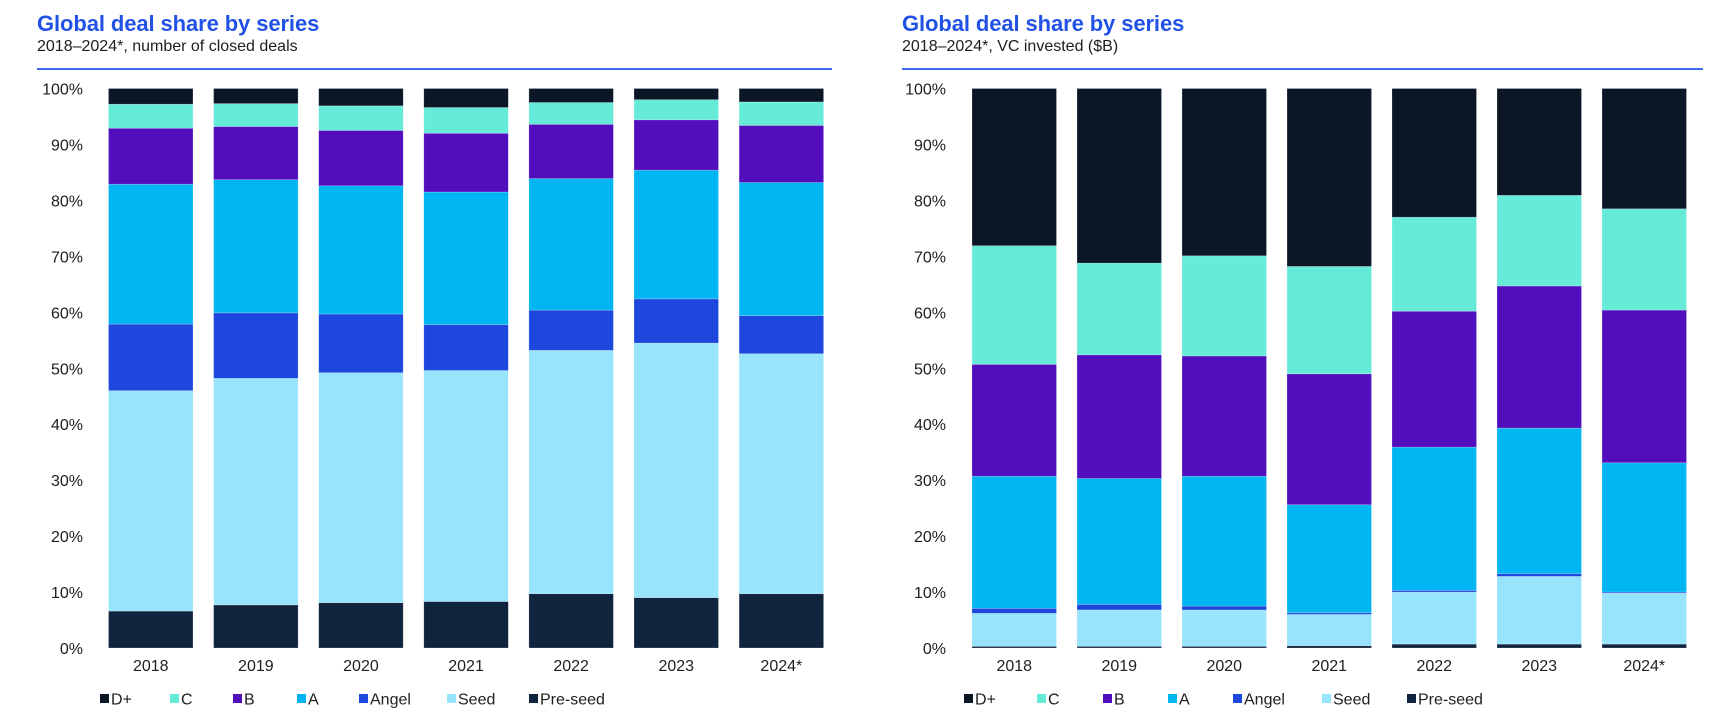 Image resolution: width=1732 pixels, height=723 pixels. I want to click on legend-item-angel: Angel, so click(385, 700).